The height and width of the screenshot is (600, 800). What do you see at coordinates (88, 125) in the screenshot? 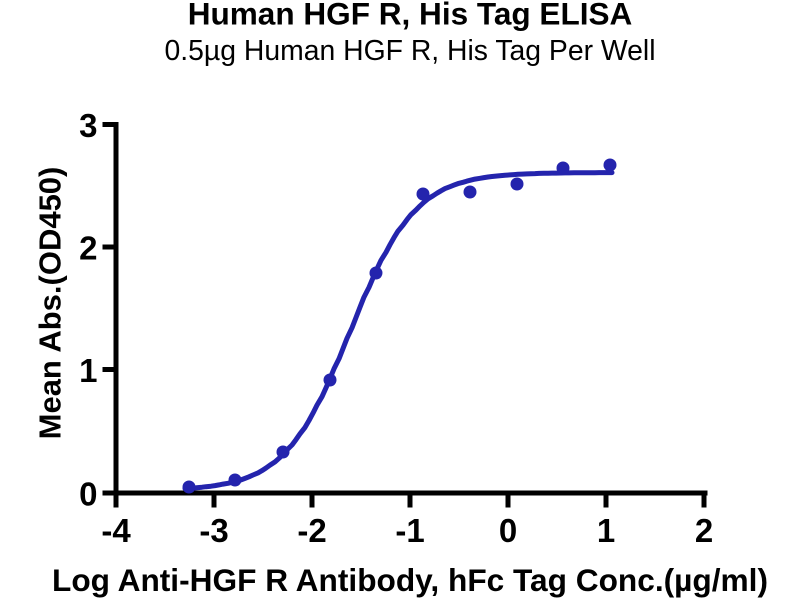
I see `svg-text: 3` at bounding box center [88, 125].